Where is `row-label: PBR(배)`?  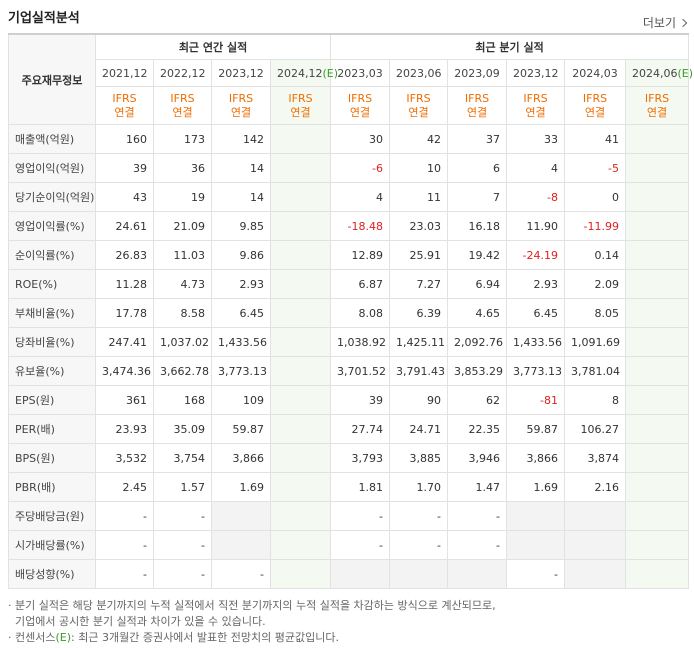
row-label: PBR(배) is located at coordinates (52, 487).